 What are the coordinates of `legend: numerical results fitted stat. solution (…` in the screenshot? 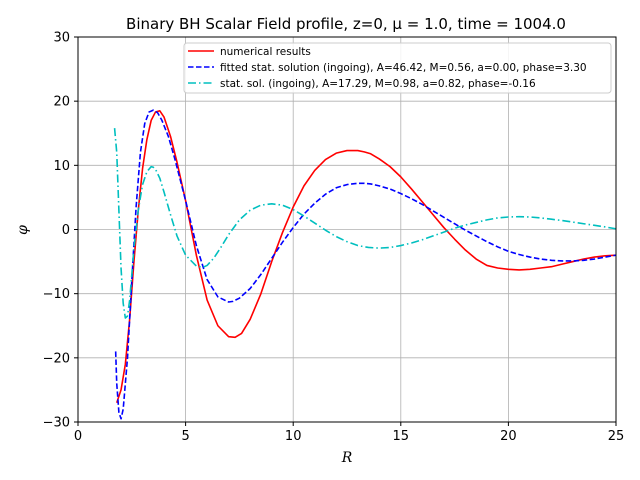 It's located at (397, 68).